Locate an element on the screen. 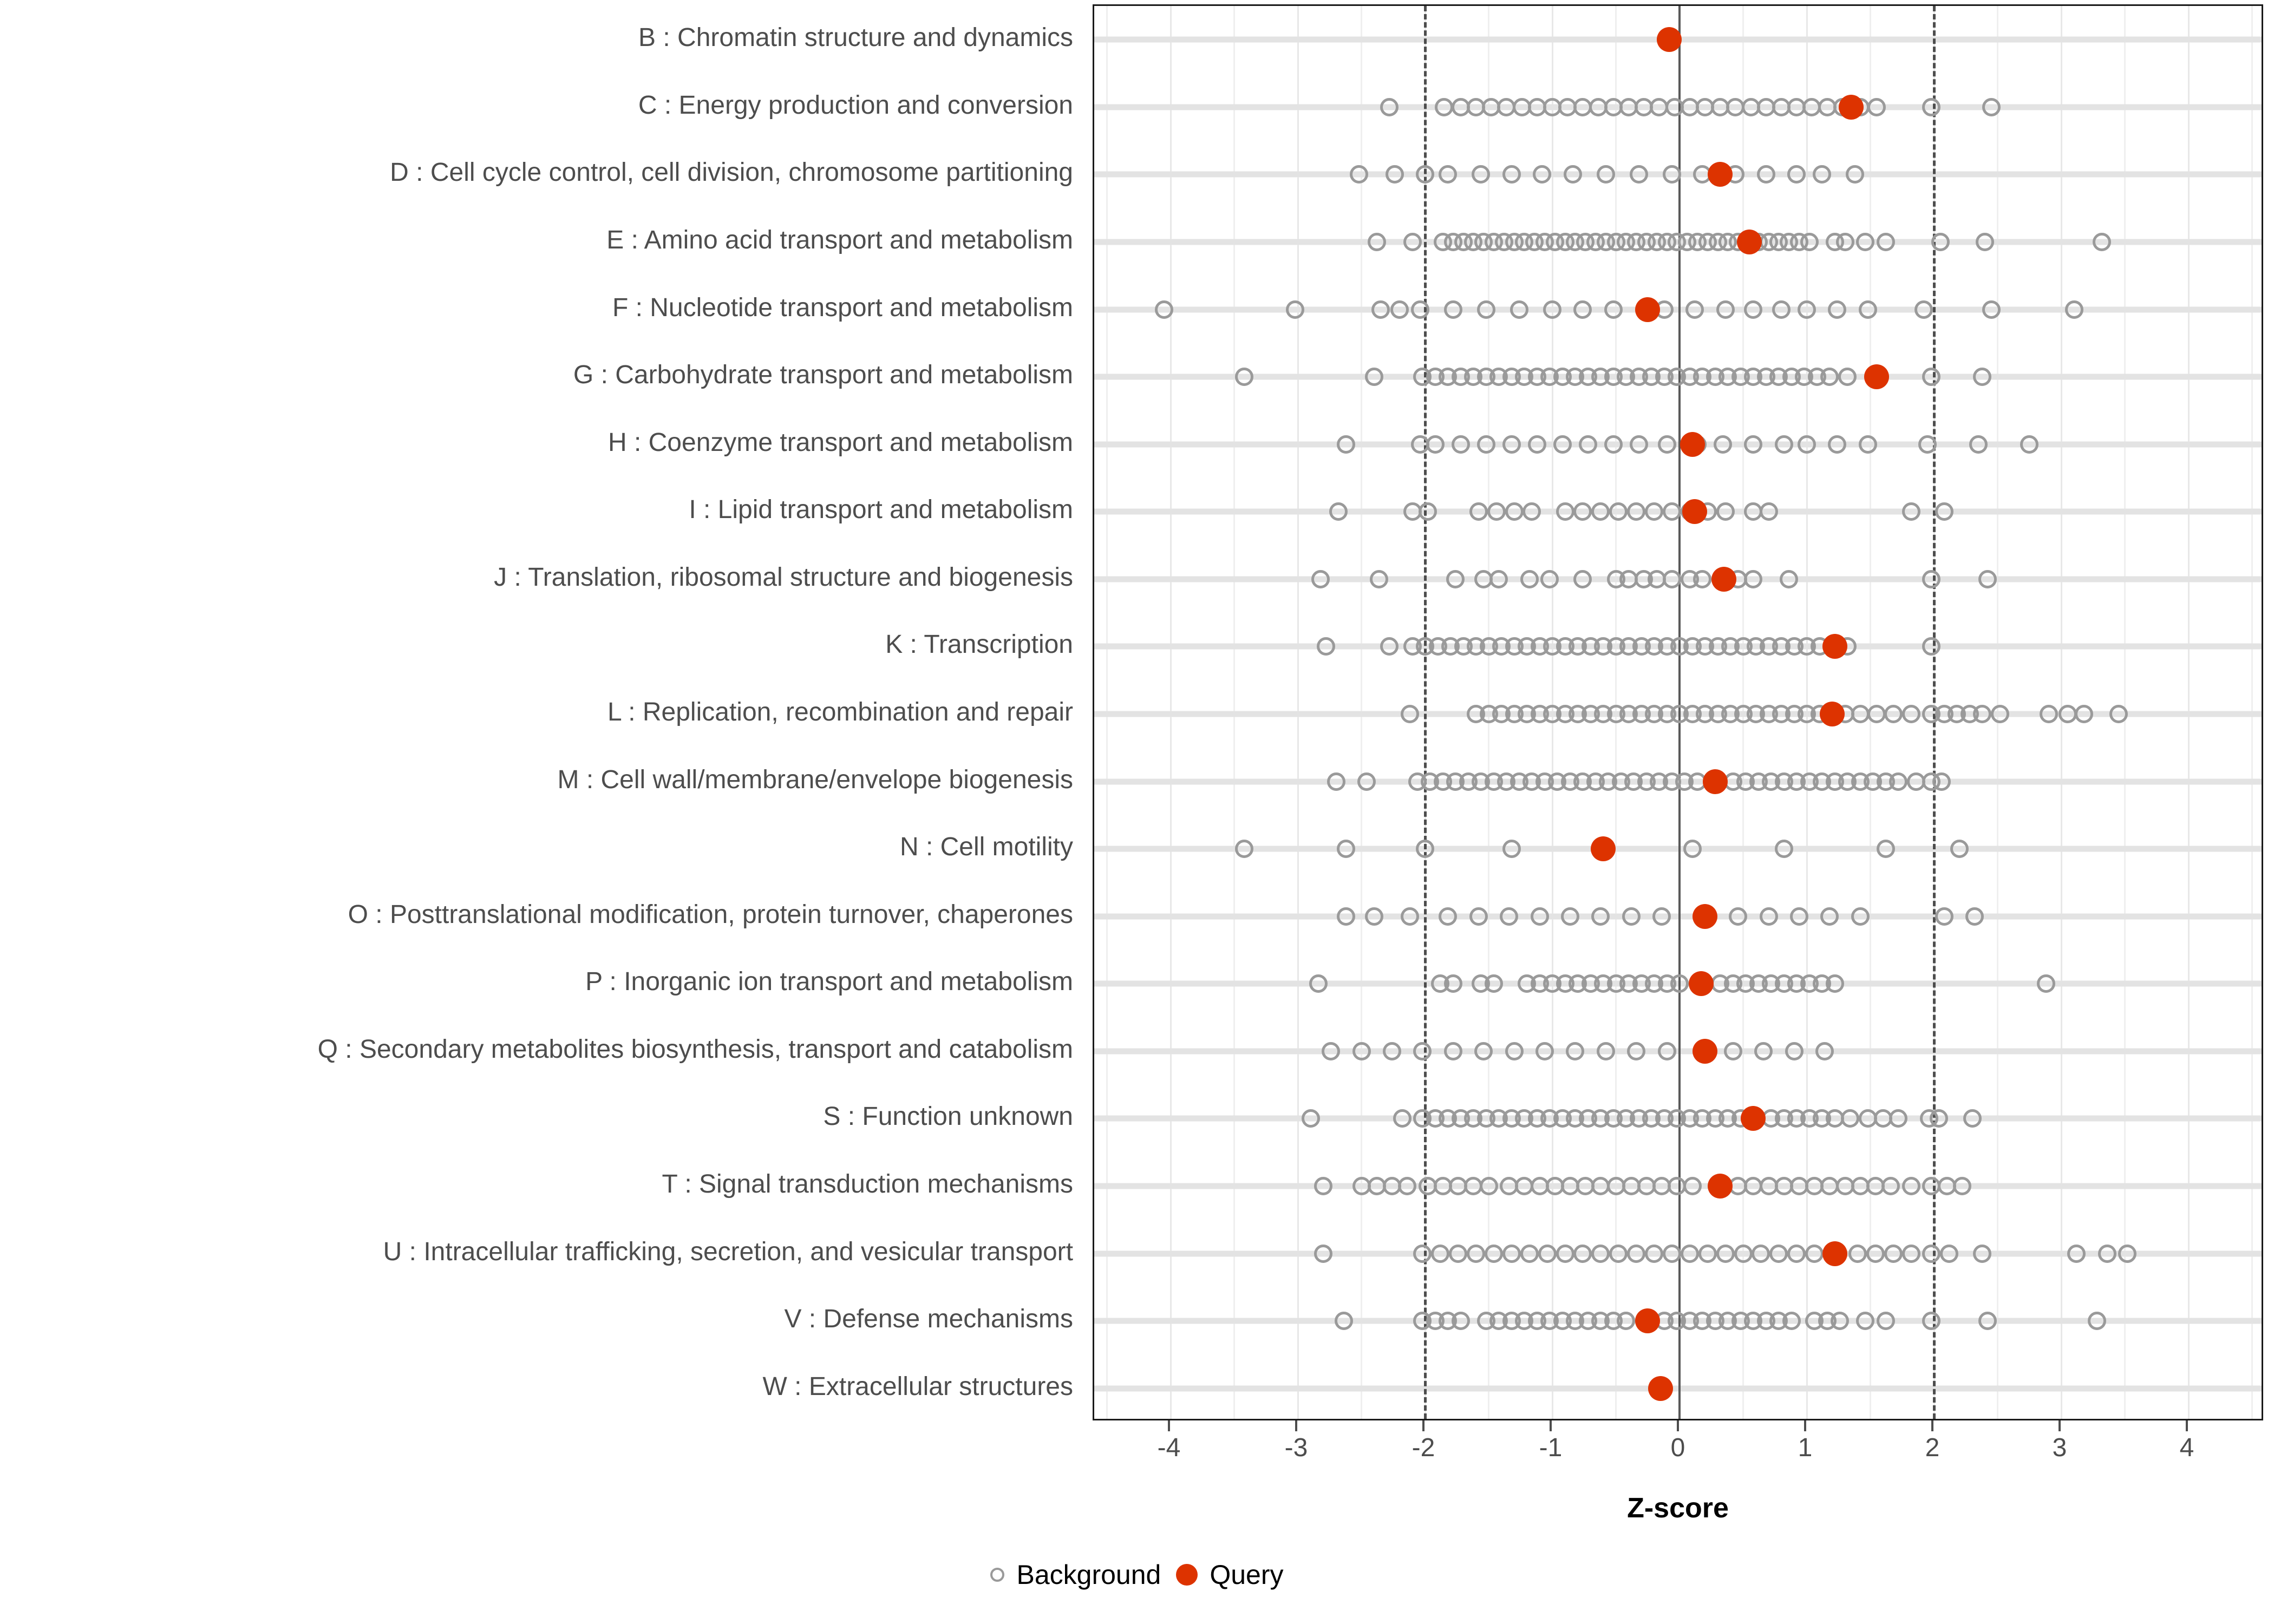 Image resolution: width=2274 pixels, height=1624 pixels. x-tick-label: -4 is located at coordinates (1169, 1447).